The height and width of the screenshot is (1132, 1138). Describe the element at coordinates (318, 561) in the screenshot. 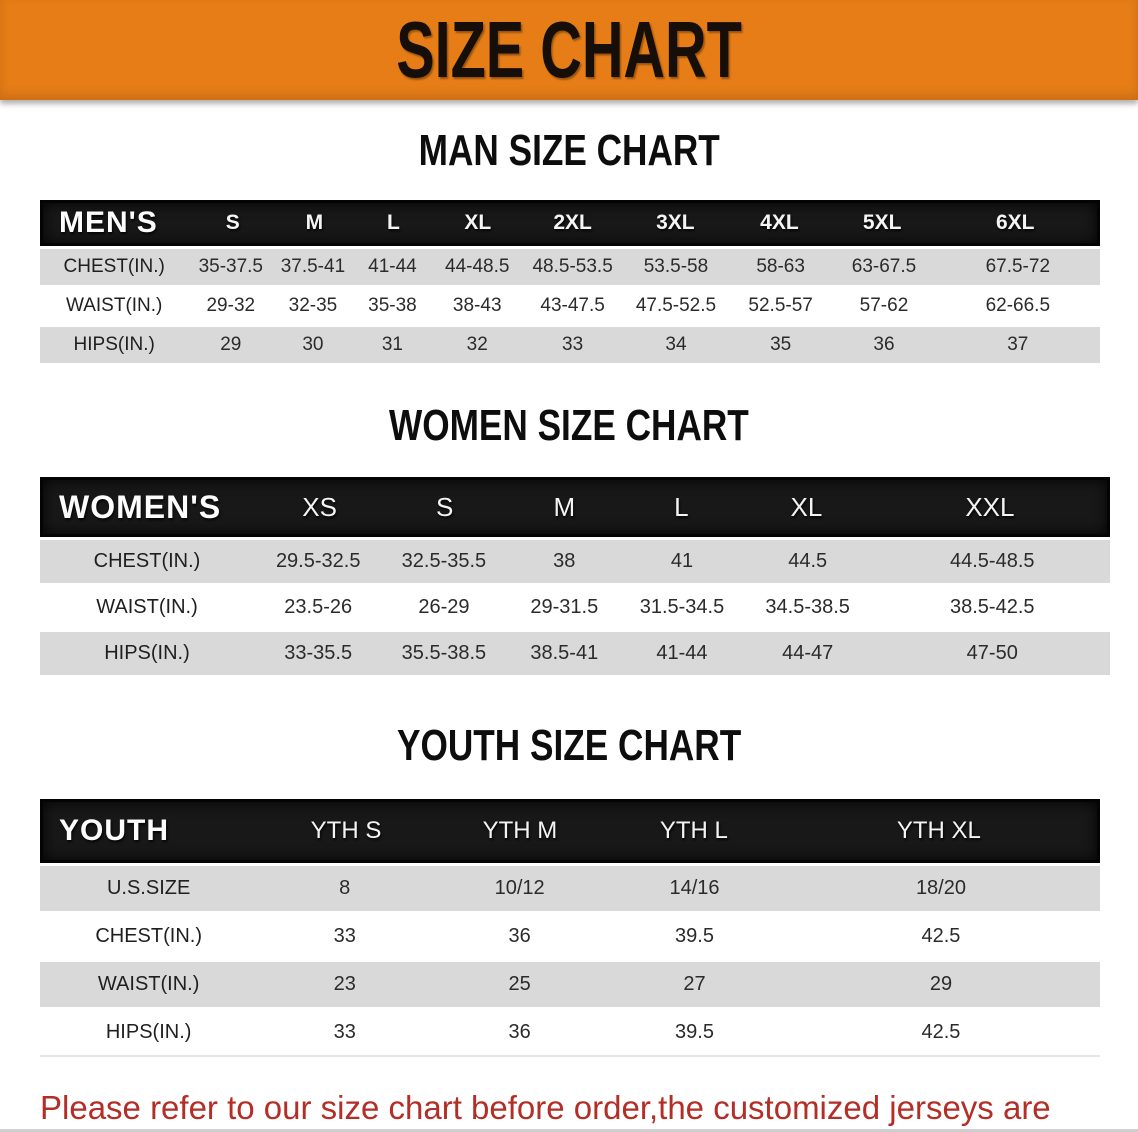

I see `women-size-cell: 29.5-32.5` at that location.